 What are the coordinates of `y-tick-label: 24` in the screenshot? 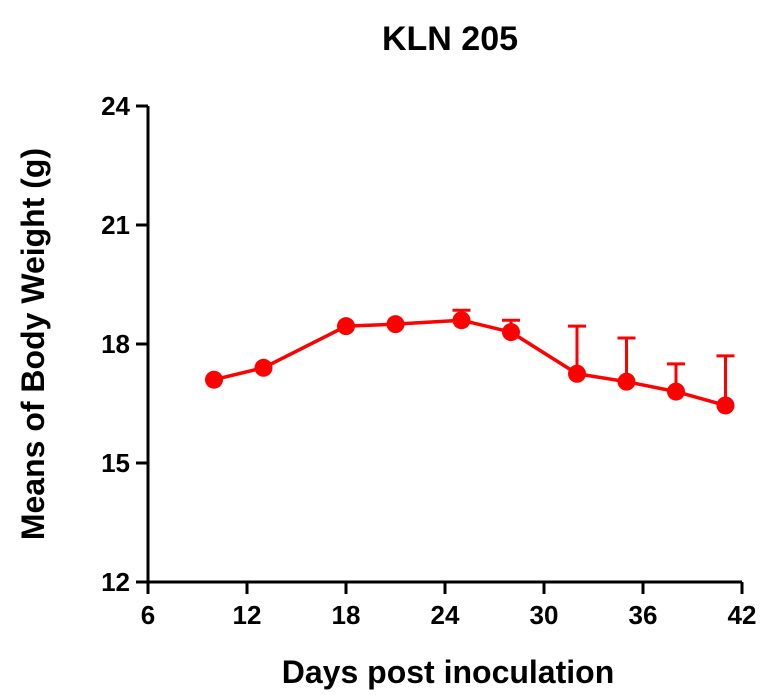 It's located at (115, 106).